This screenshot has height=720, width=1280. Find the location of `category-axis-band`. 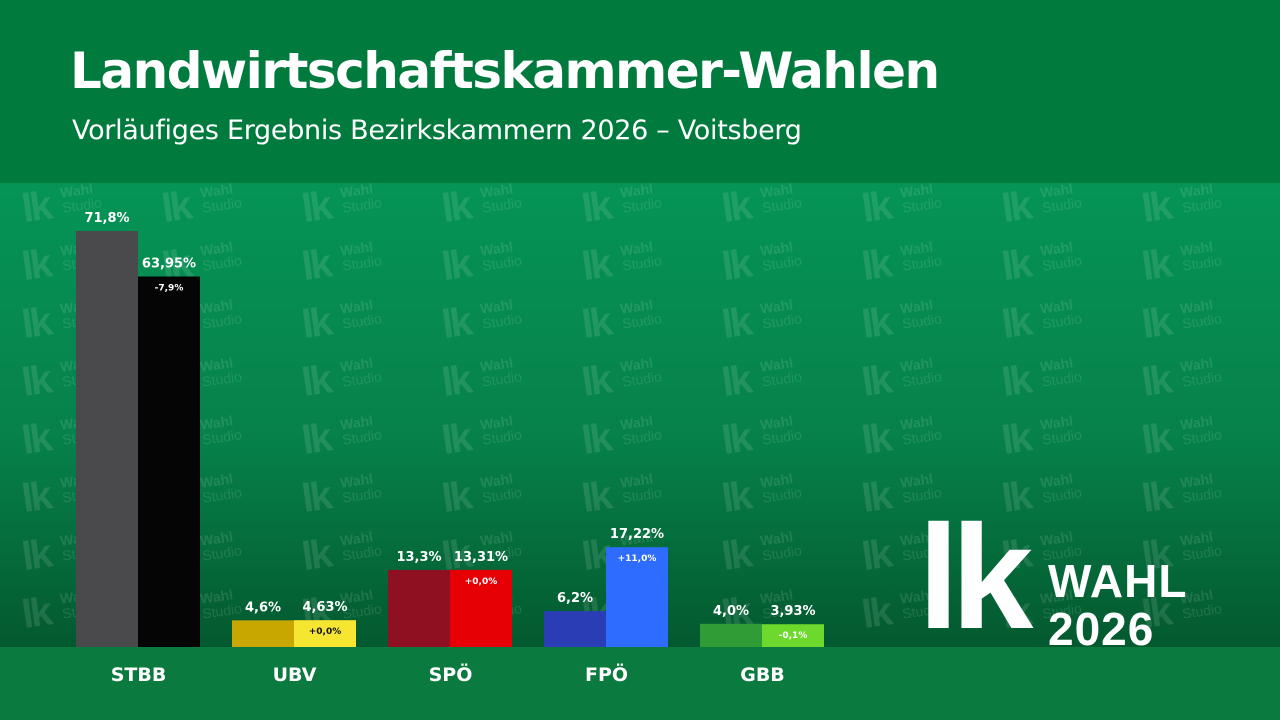

category-axis-band is located at coordinates (640, 683).